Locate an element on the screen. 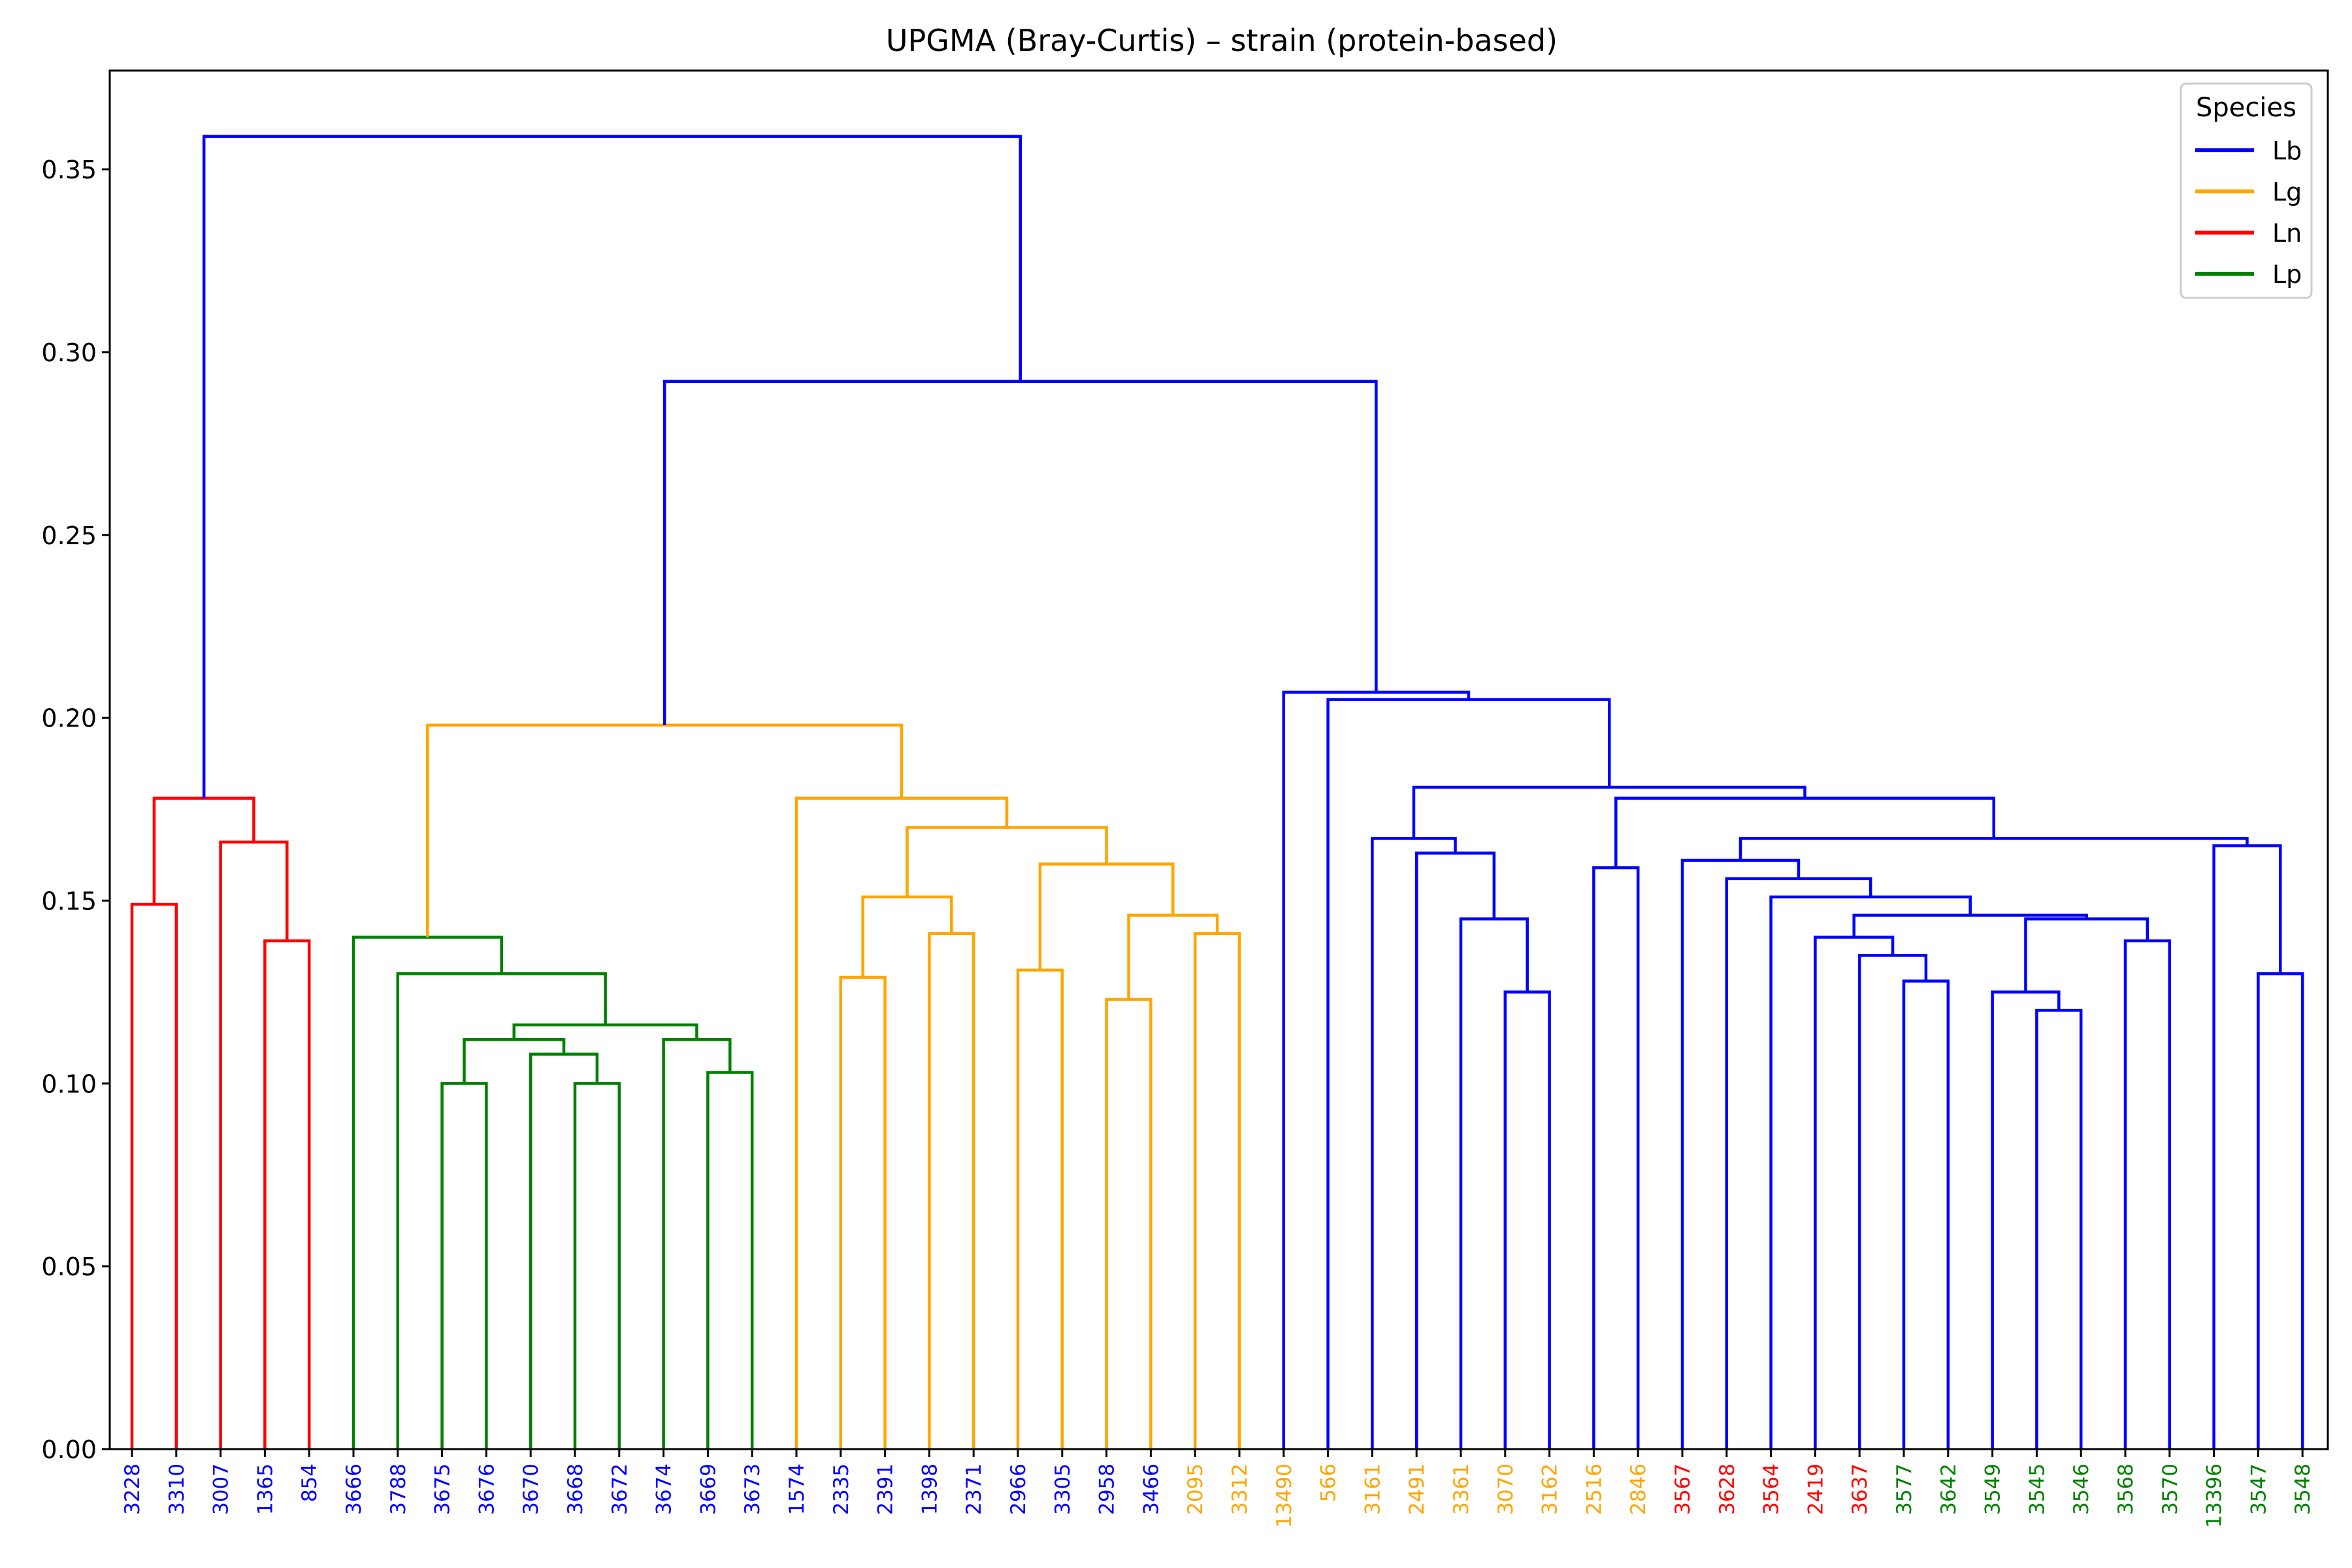  leaf-label-3637: 3637 is located at coordinates (1860, 1489).